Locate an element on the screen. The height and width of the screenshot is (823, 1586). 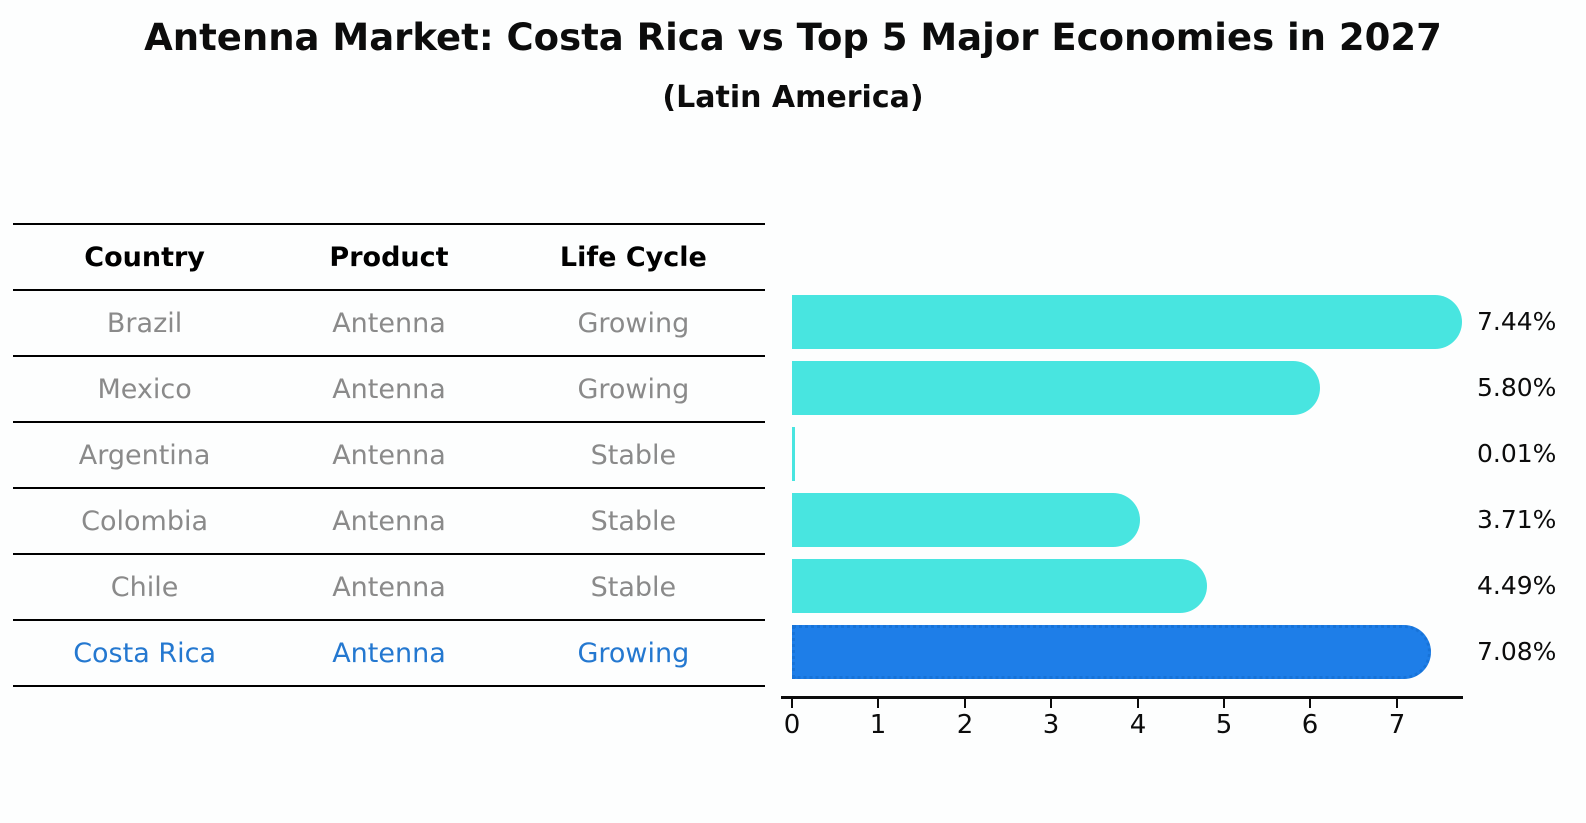
value-label-brazil: 7.44% is located at coordinates (1517, 321).